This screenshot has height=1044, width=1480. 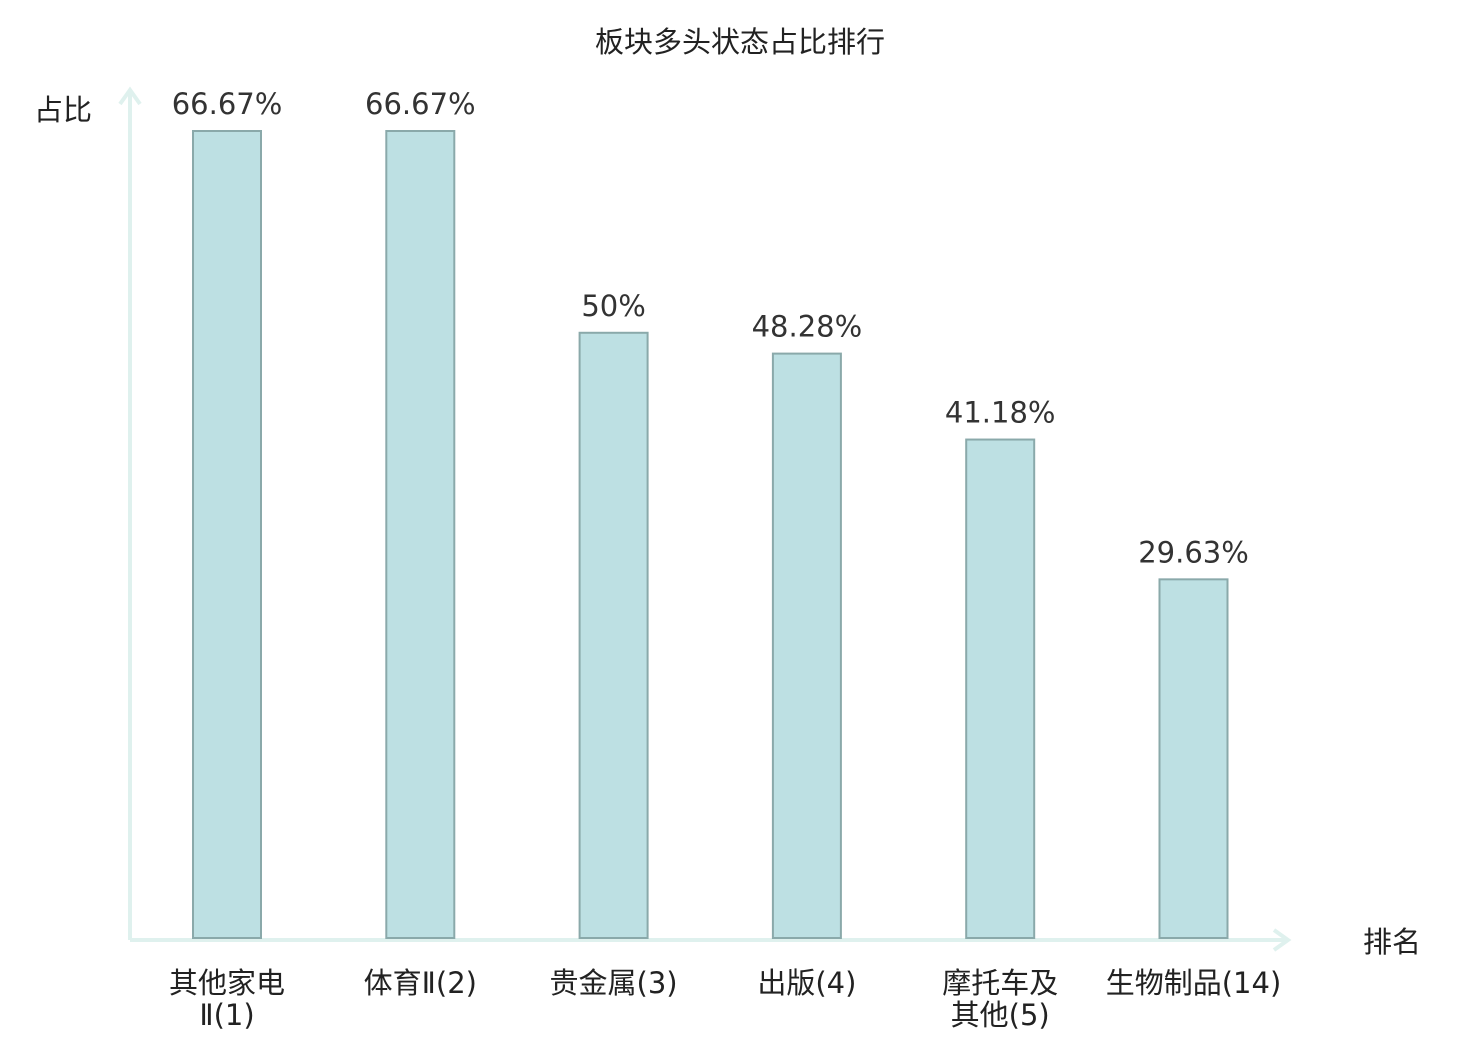 I want to click on tick-label-5: 摩托车及其他(5), so click(x=1000, y=999).